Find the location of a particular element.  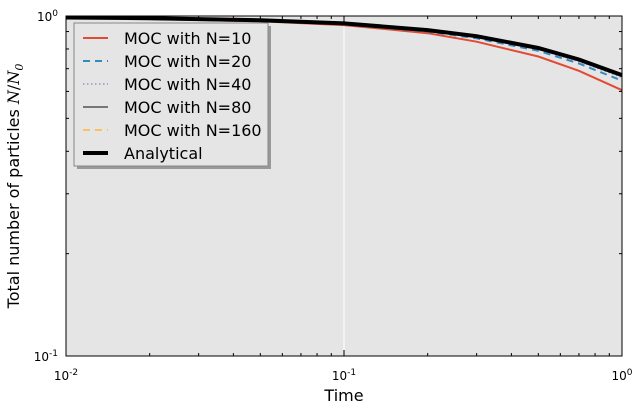

legend-label-0: MOC with N=10 is located at coordinates (187, 38).